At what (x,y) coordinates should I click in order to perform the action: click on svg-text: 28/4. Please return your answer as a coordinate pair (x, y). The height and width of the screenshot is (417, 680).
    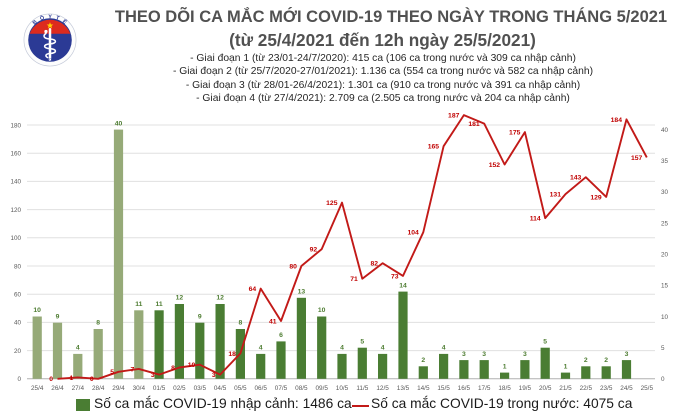
    Looking at the image, I should click on (98, 388).